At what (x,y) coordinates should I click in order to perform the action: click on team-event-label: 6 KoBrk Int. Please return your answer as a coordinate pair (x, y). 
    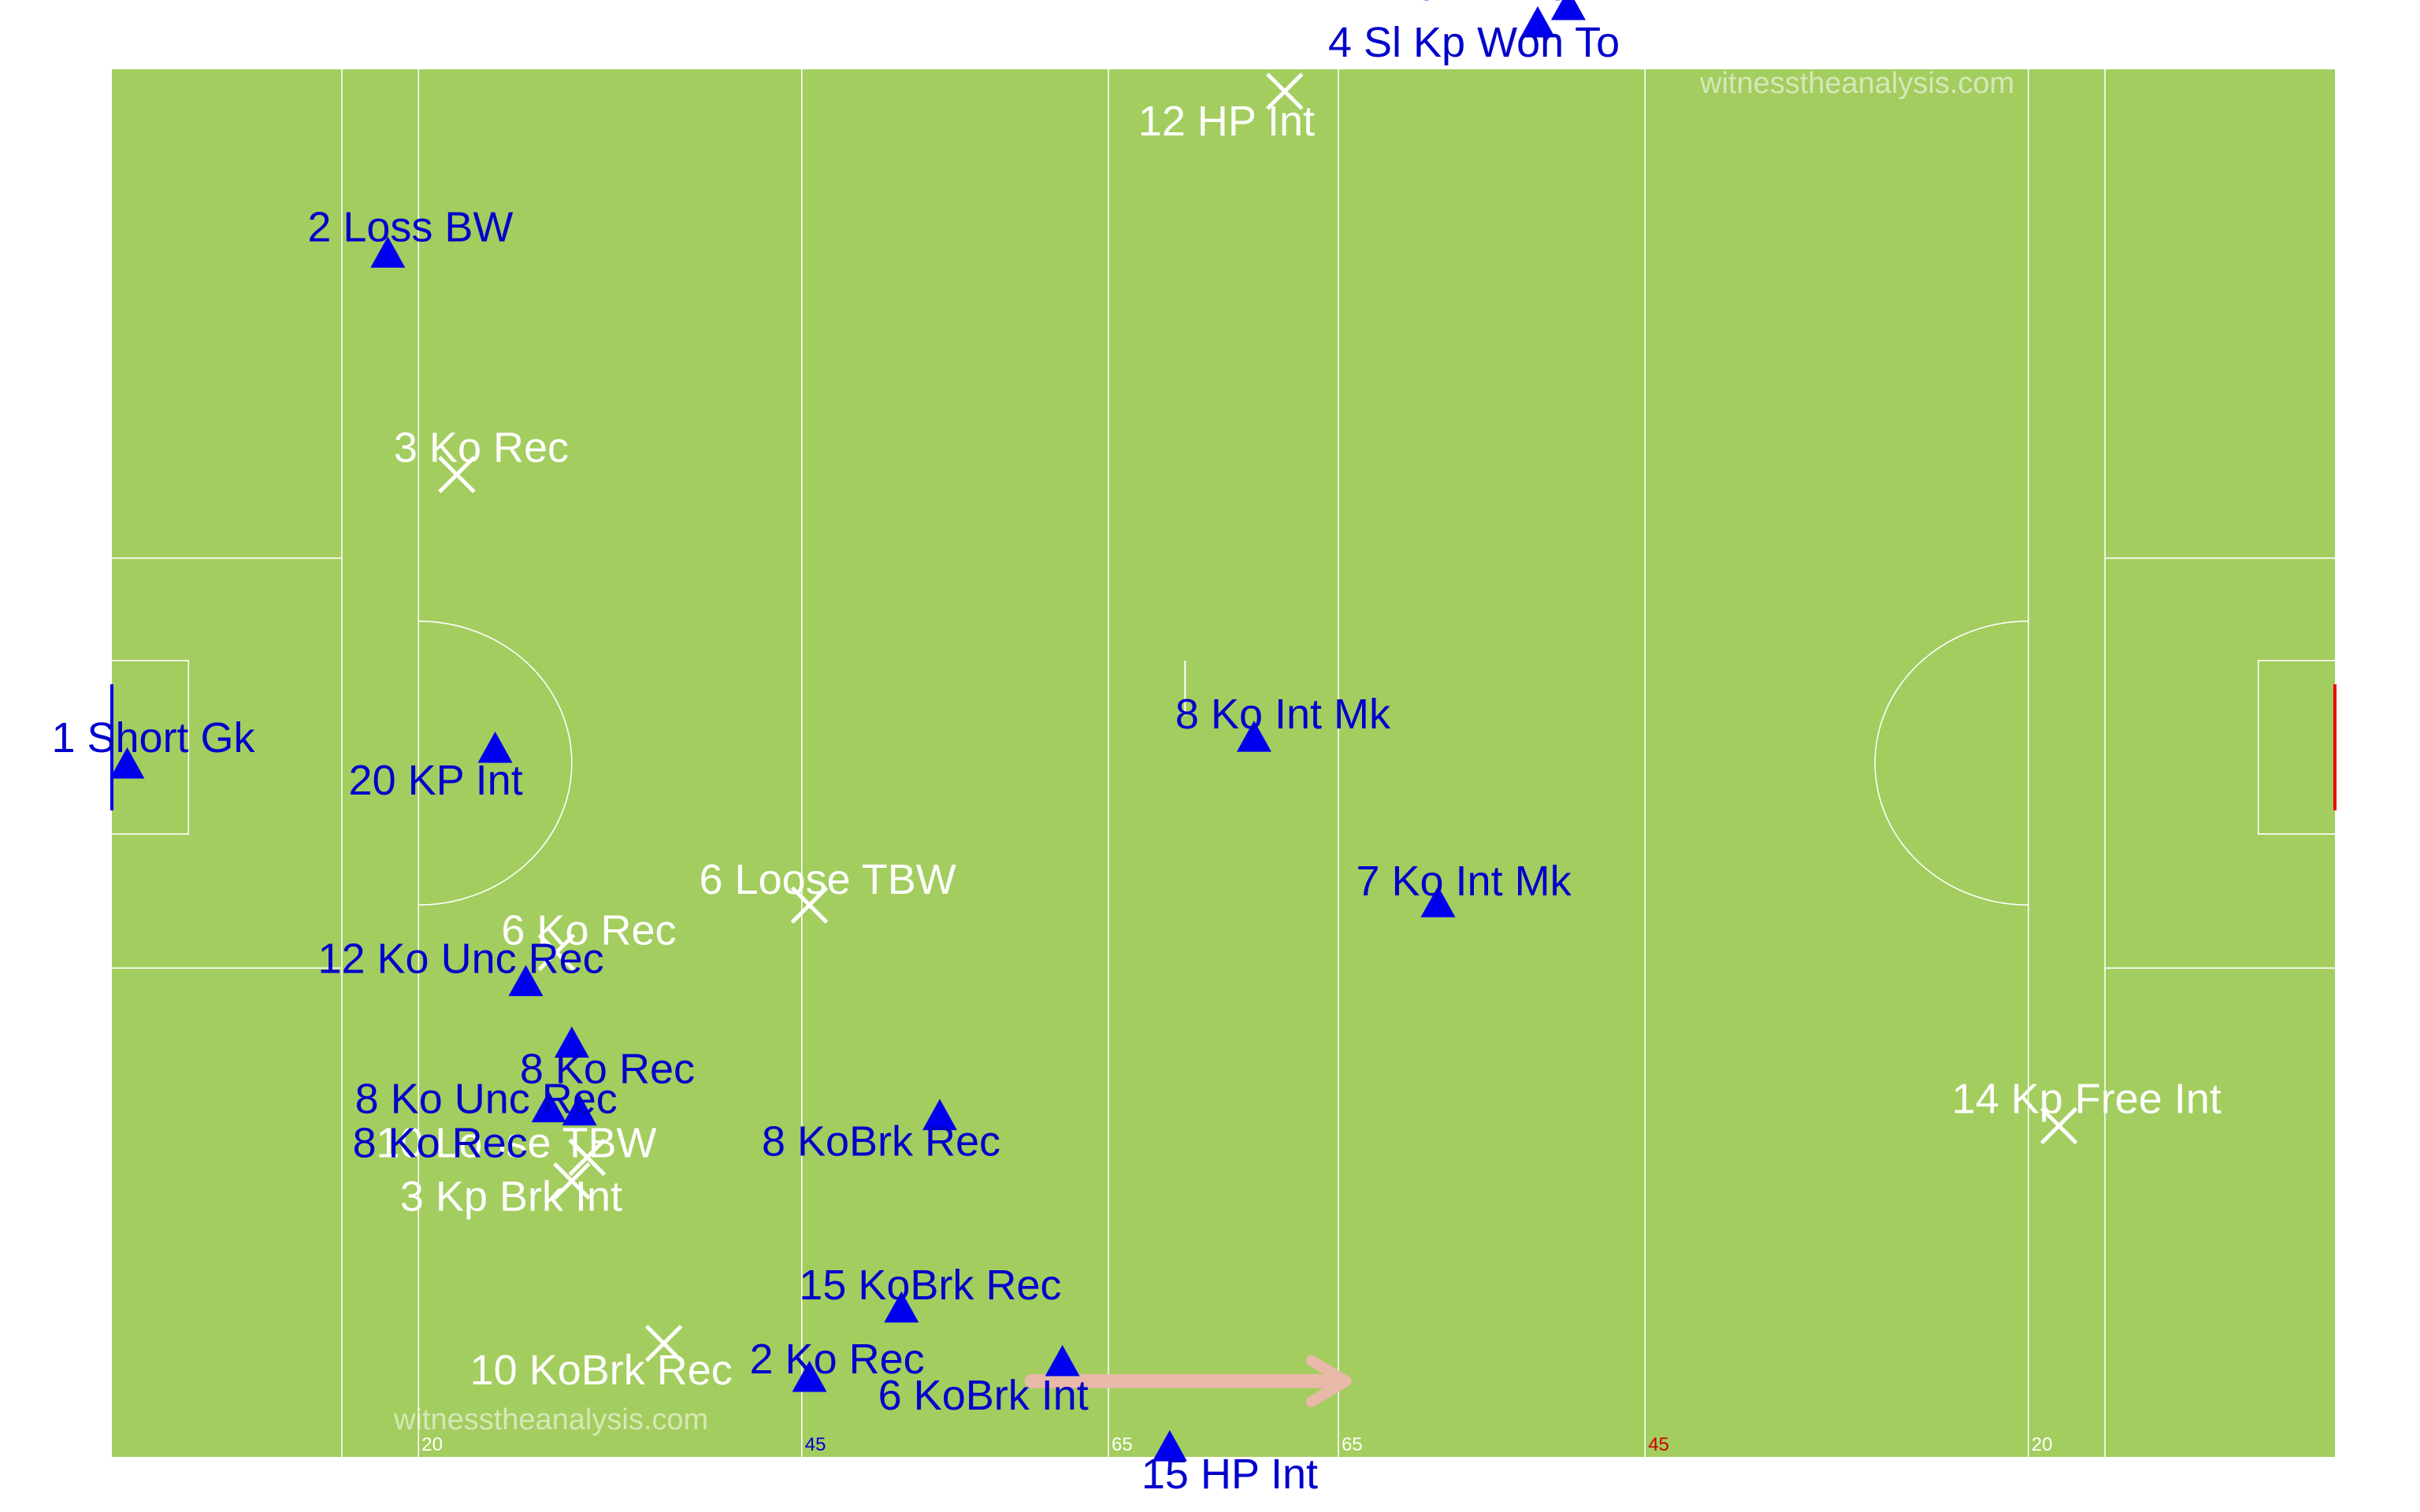
    Looking at the image, I should click on (983, 1395).